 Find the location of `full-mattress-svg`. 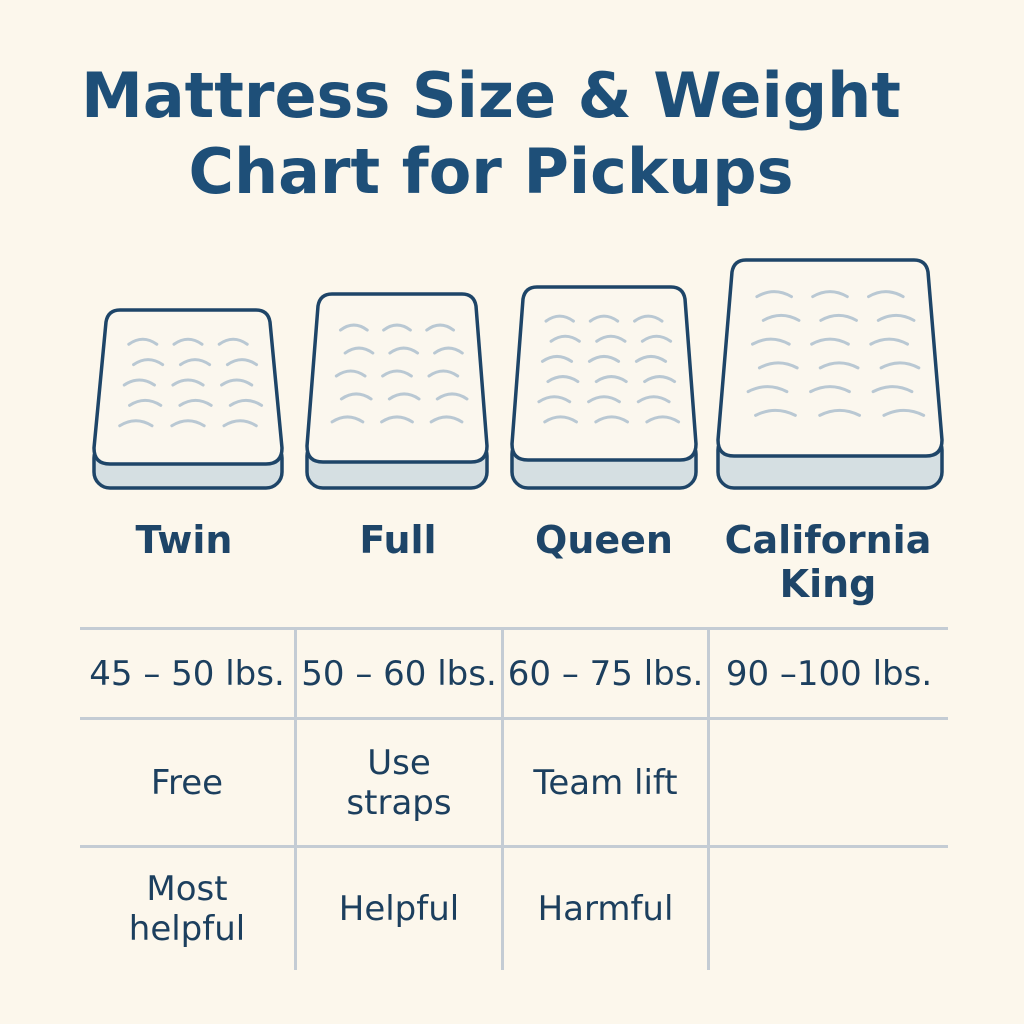

full-mattress-svg is located at coordinates (397, 391).